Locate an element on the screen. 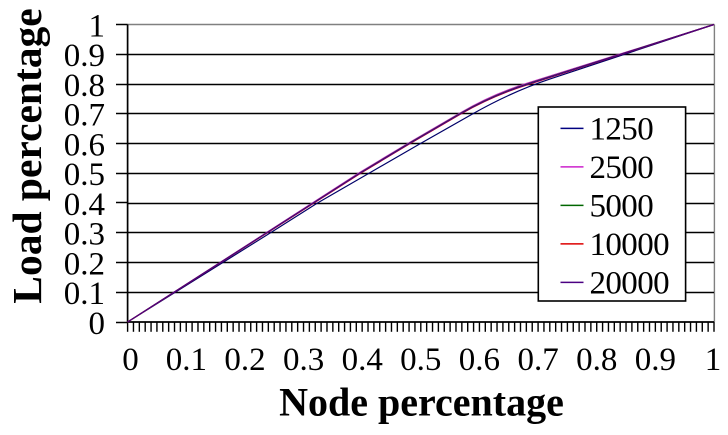 Image resolution: width=728 pixels, height=435 pixels. svg-text: 5000 is located at coordinates (622, 206).